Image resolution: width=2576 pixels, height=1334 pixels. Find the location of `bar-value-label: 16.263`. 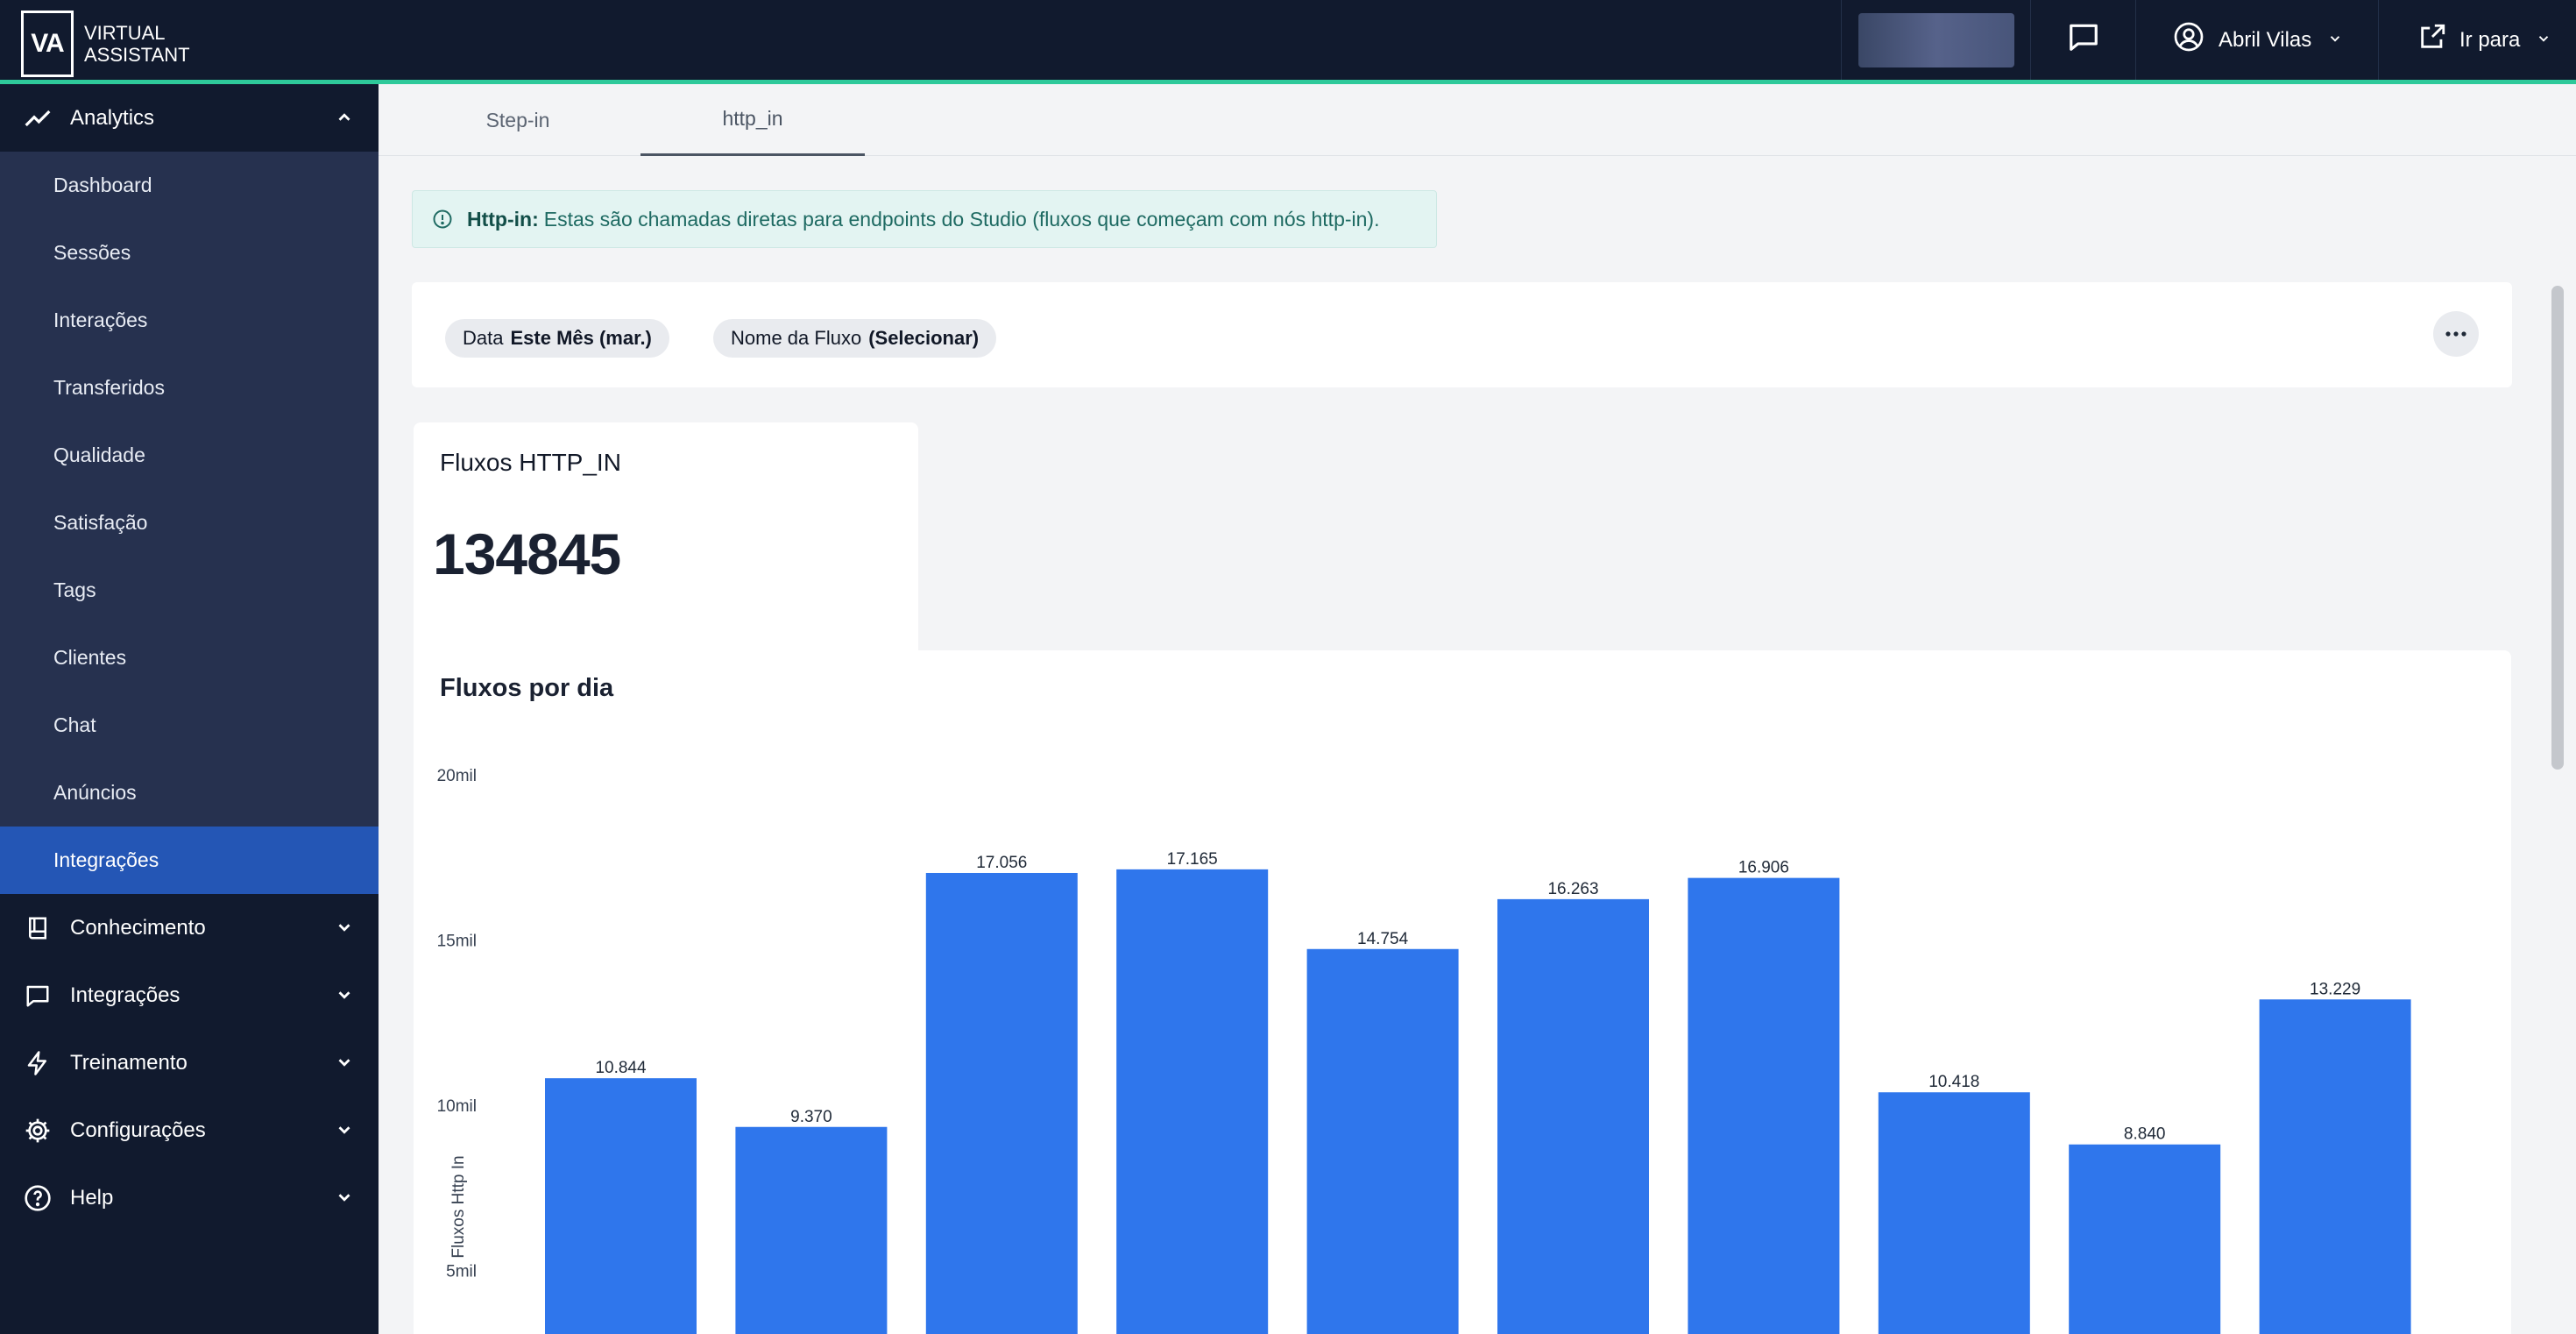

bar-value-label: 16.263 is located at coordinates (1572, 889).